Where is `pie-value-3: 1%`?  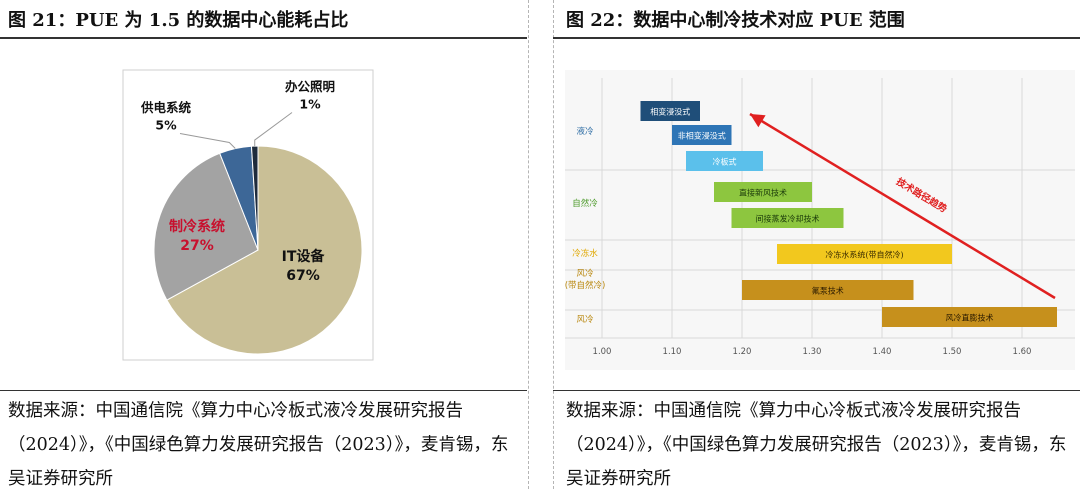 pie-value-3: 1% is located at coordinates (310, 104).